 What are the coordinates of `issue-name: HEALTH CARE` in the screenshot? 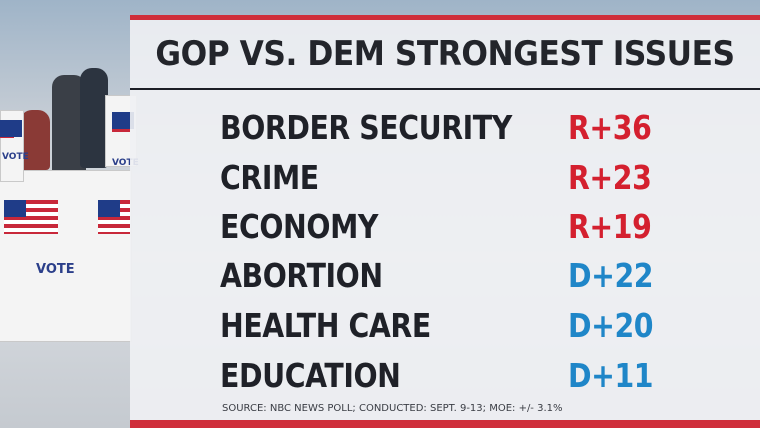 It's located at (325, 325).